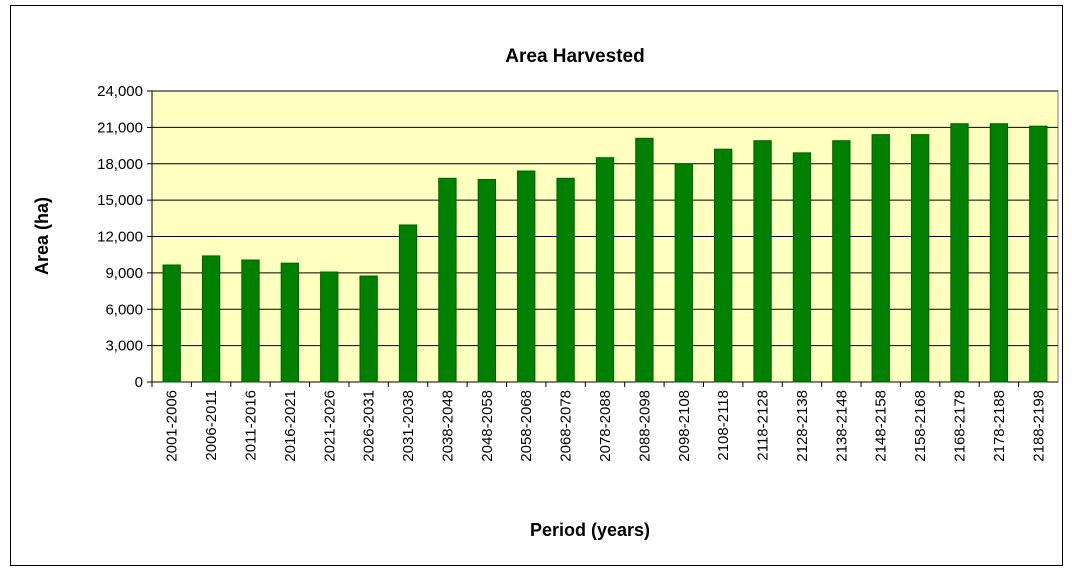  What do you see at coordinates (120, 164) in the screenshot?
I see `y-tick-label: 18,000` at bounding box center [120, 164].